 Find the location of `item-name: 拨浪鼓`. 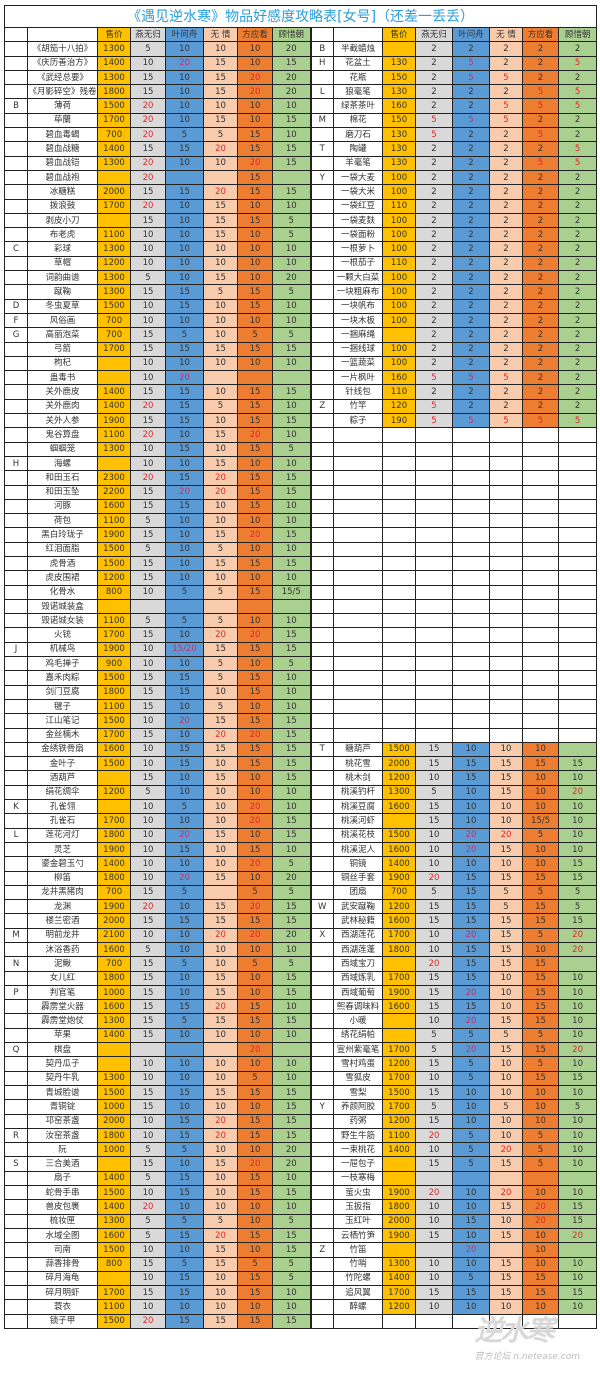

item-name: 拨浪鼓 is located at coordinates (62, 206).